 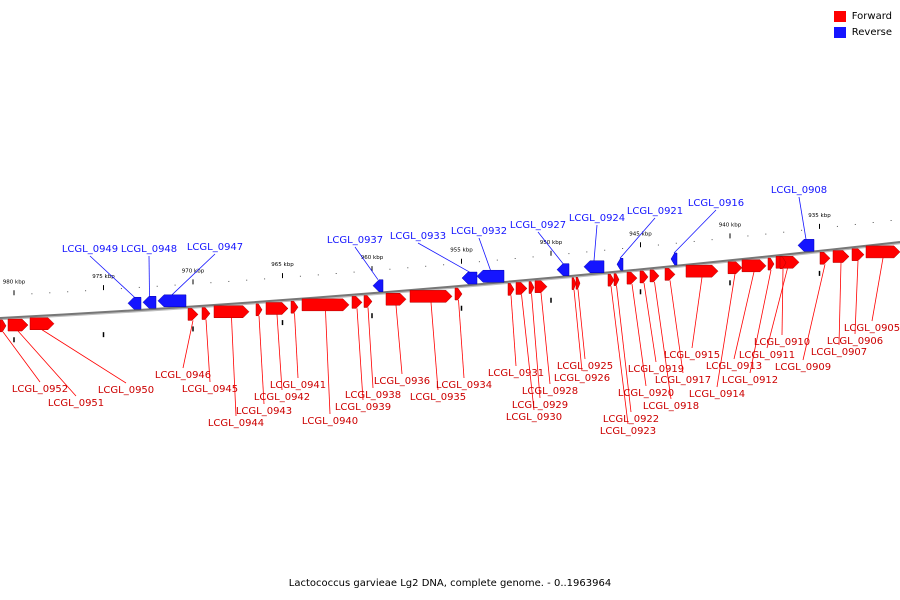 What do you see at coordinates (683, 327) in the screenshot?
I see `gene-lcgl-0917: LCGL_0917` at bounding box center [683, 327].